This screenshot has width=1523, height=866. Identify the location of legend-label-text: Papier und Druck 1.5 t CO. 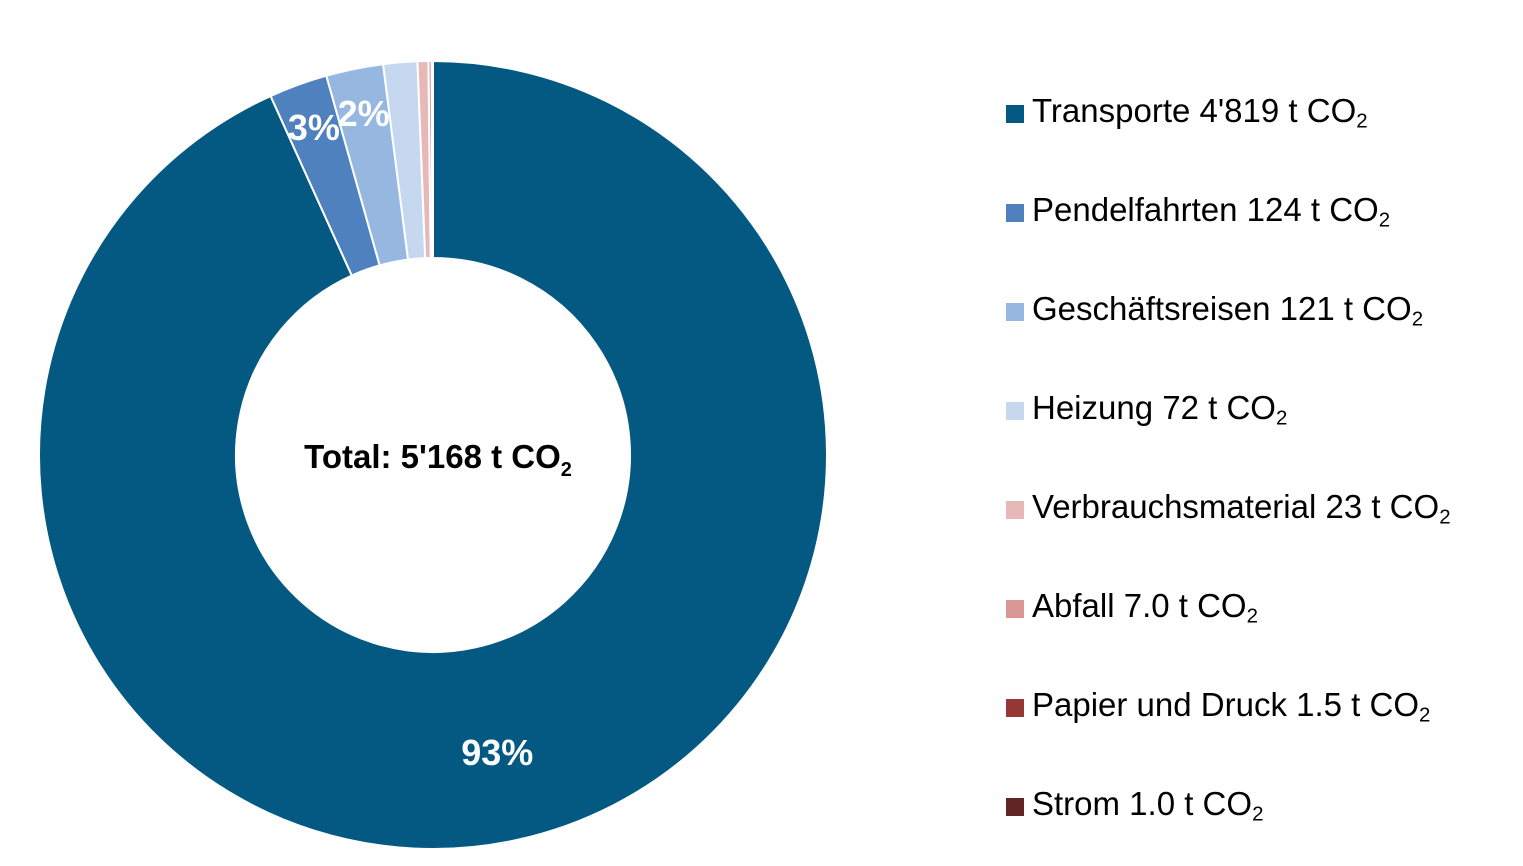
(1226, 704).